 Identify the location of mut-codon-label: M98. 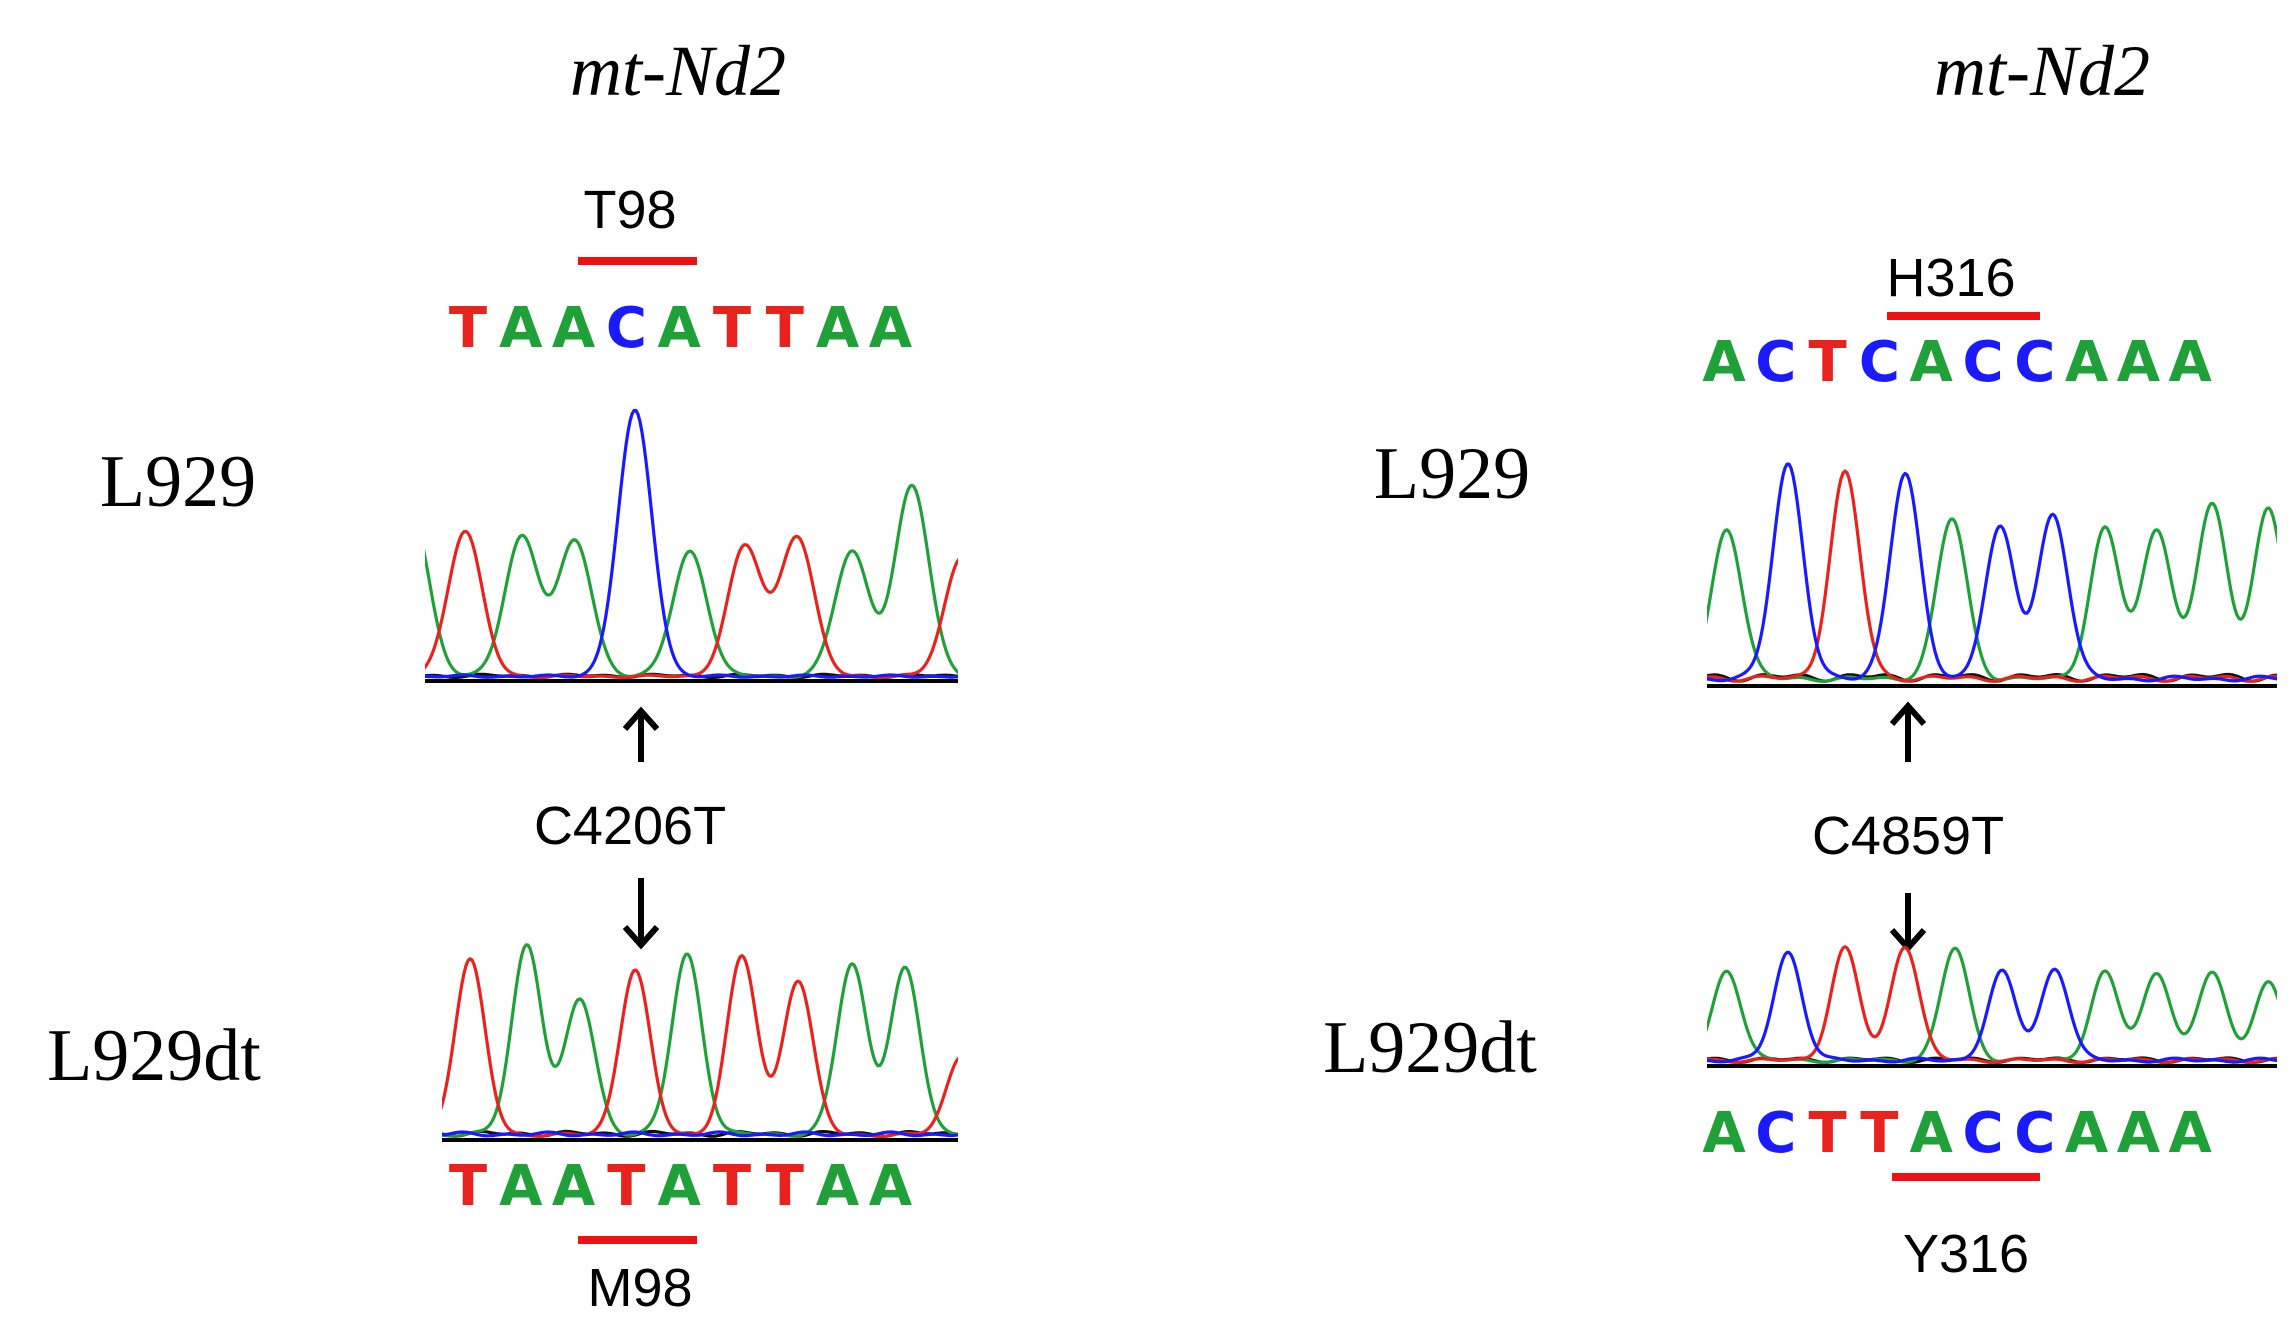
(639, 1288).